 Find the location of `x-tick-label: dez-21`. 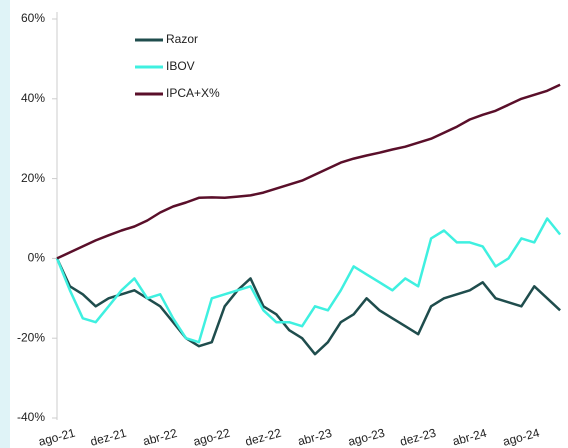

x-tick-label: dez-21 is located at coordinates (108, 437).